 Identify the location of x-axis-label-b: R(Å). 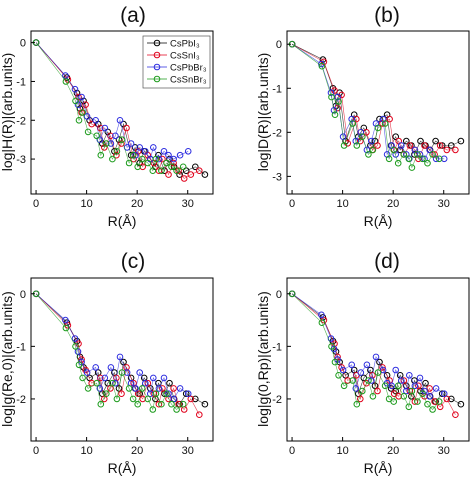
(378, 221).